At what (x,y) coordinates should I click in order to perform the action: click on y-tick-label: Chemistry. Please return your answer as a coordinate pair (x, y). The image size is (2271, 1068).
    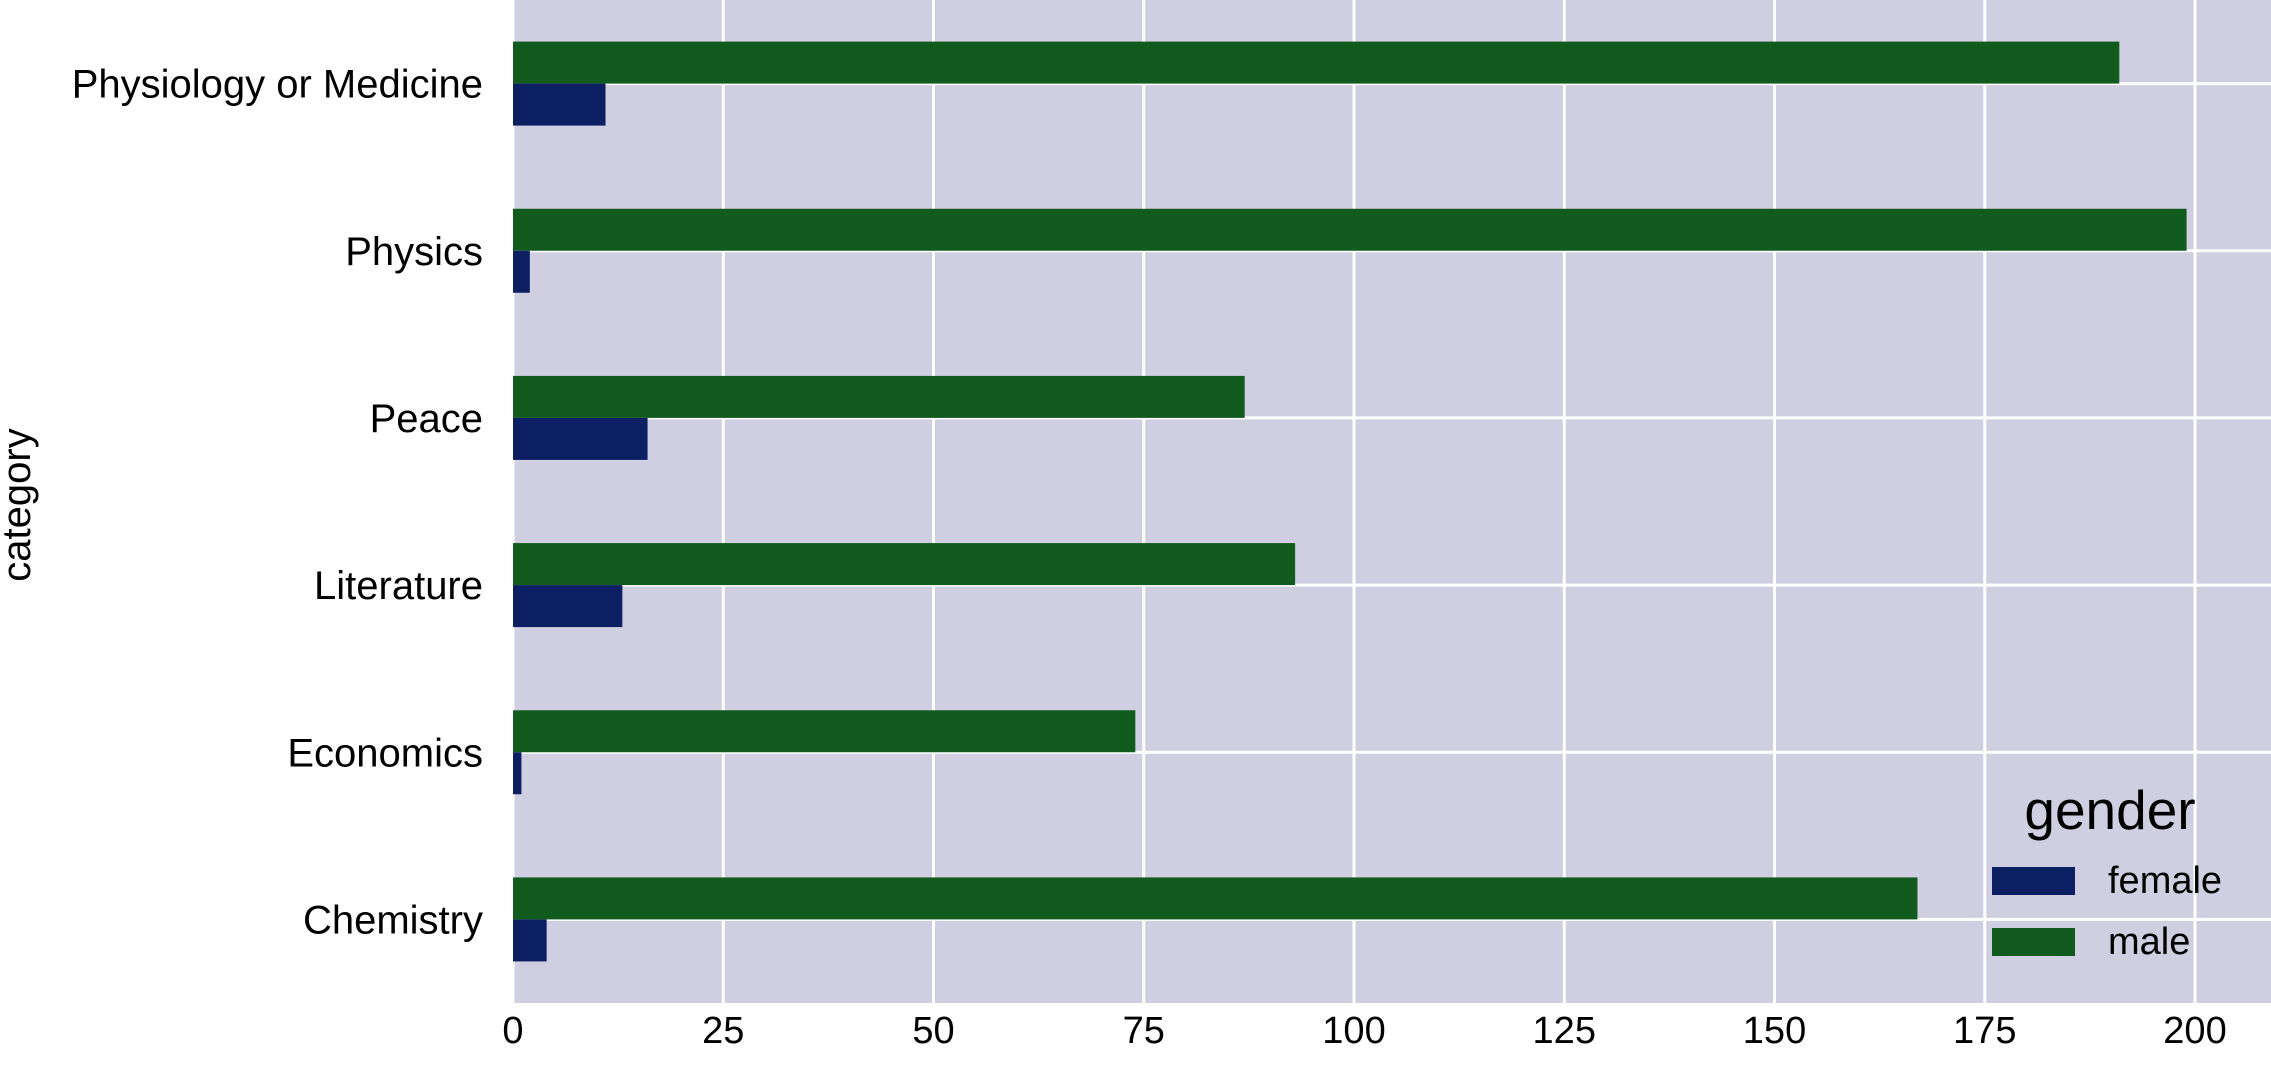
    Looking at the image, I should click on (393, 920).